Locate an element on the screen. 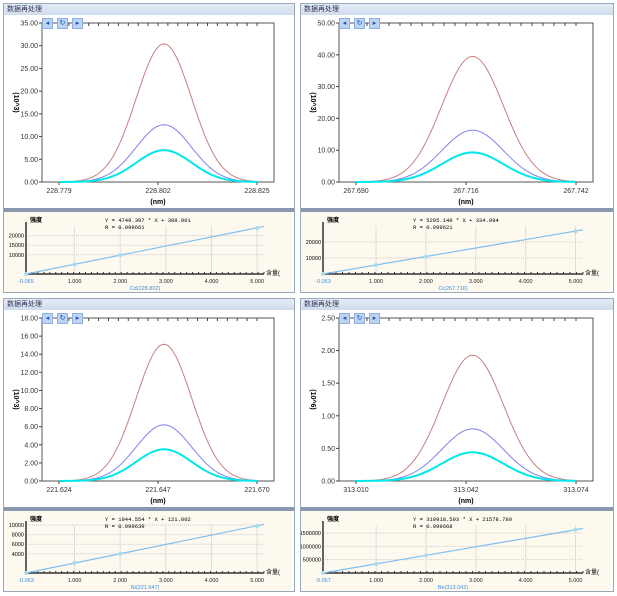 The width and height of the screenshot is (617, 596). y-tick-label: 500000 is located at coordinates (312, 561).